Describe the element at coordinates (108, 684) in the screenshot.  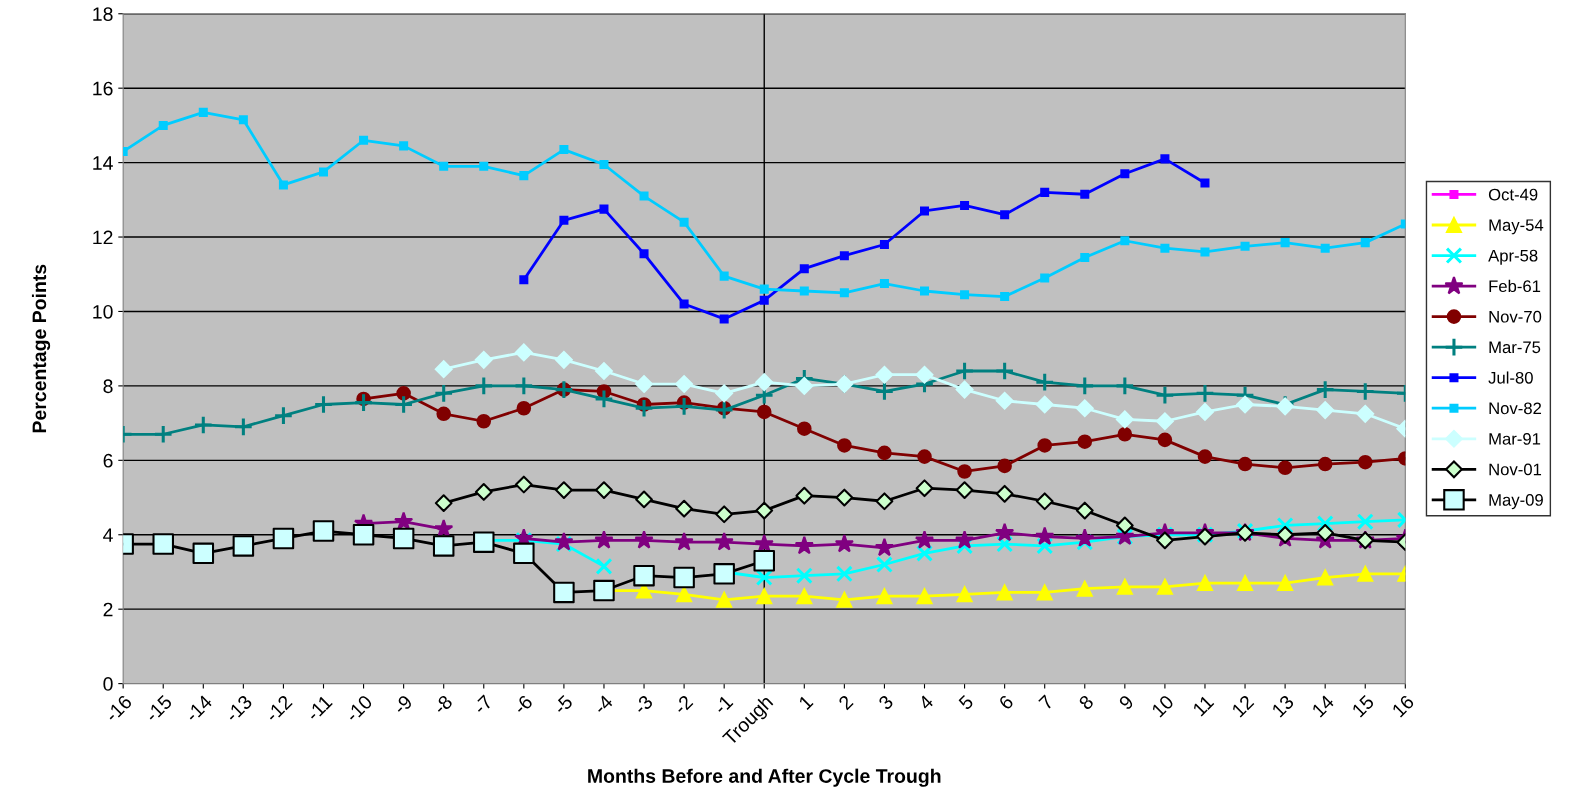
I see `y-tick-label: 0` at that location.